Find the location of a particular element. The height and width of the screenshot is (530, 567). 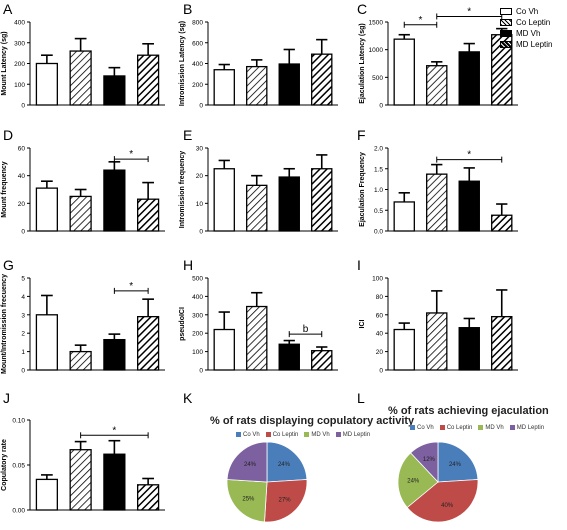

panel-label-K: K is located at coordinates (188, 398).